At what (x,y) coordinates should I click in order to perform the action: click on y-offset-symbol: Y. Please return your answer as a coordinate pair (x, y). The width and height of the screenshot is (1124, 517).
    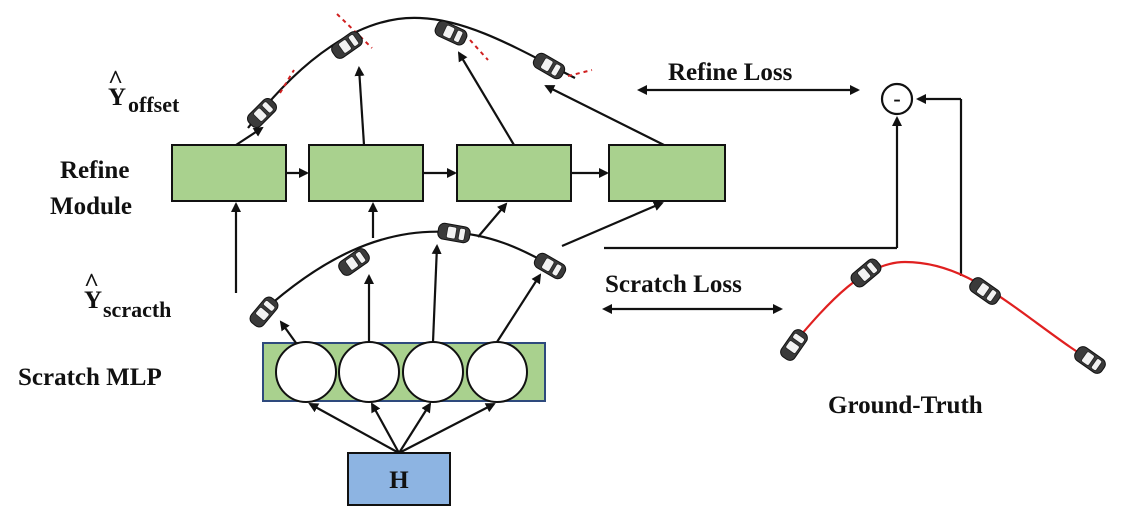
    Looking at the image, I should click on (117, 97).